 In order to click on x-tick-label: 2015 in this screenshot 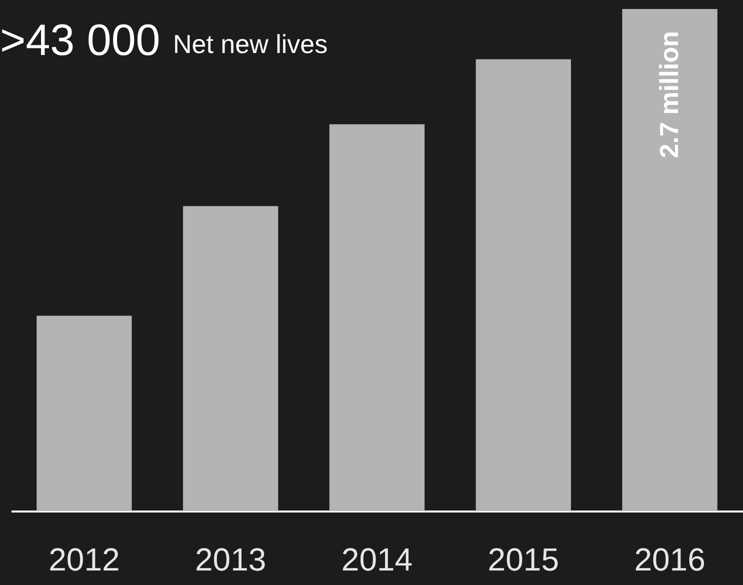, I will do `click(523, 560)`.